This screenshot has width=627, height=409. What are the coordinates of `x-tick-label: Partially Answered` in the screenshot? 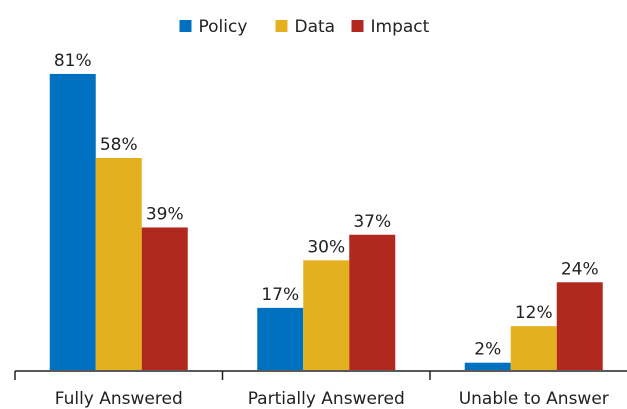 It's located at (326, 399).